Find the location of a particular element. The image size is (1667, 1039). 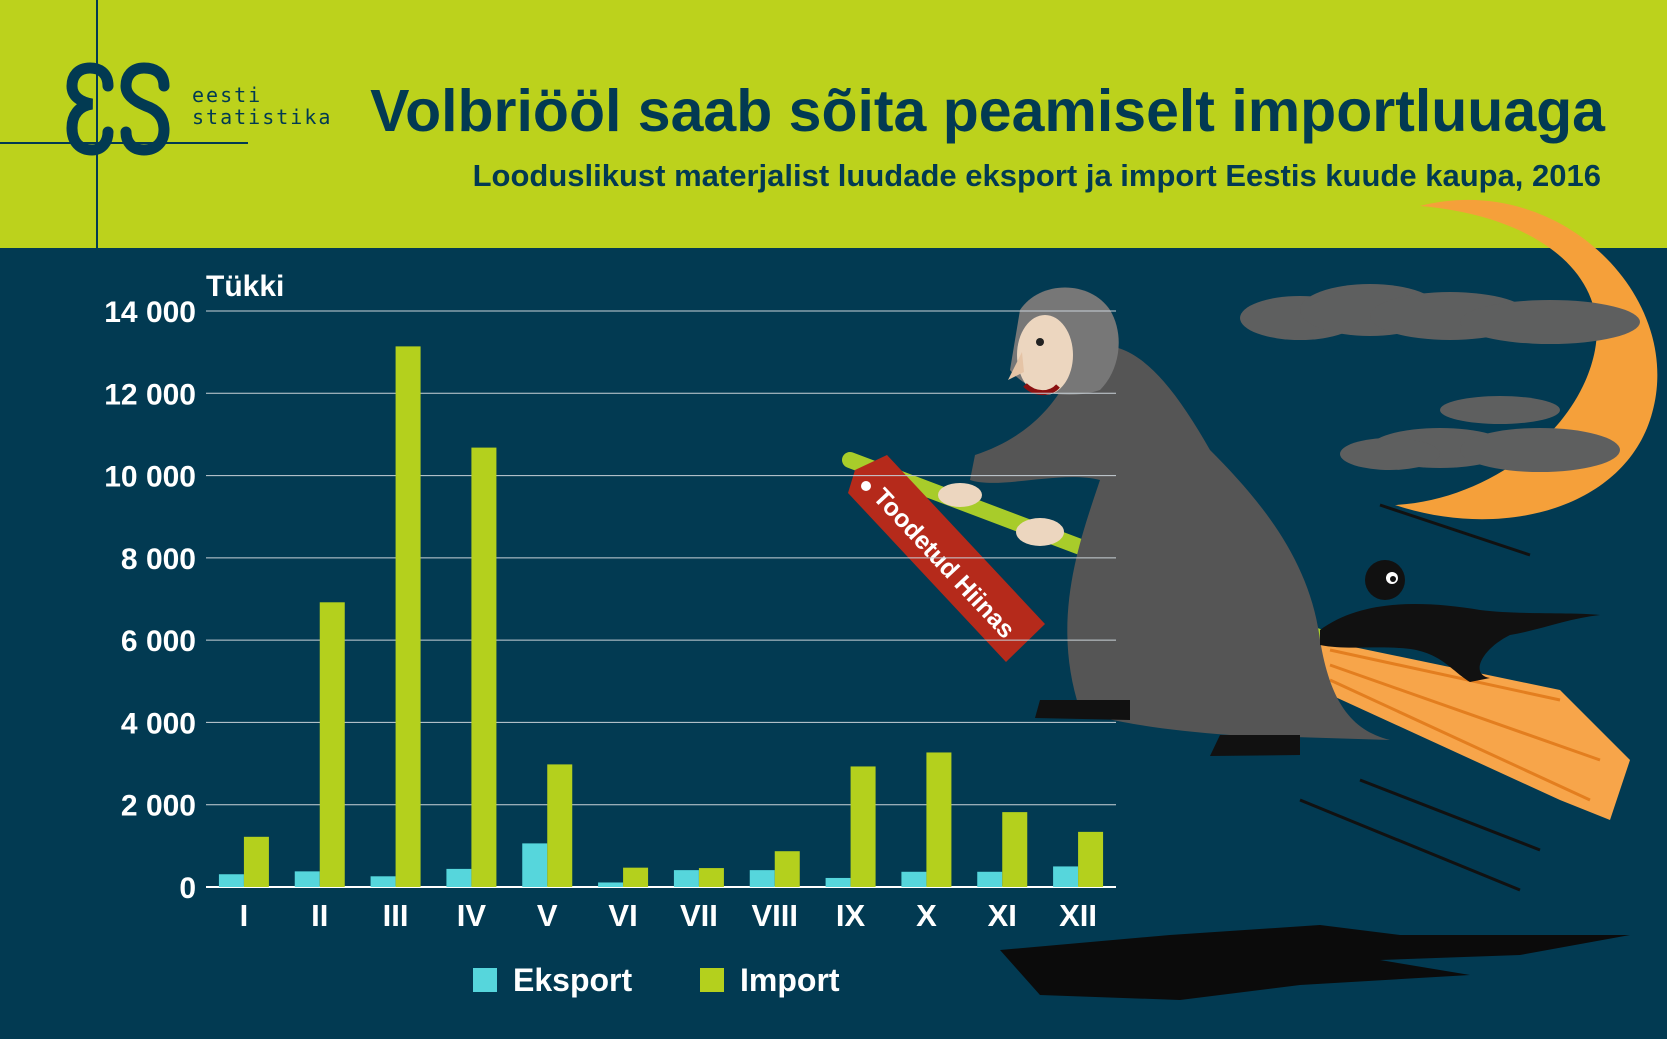

y-axis-ticks: 0 2 000 4 000 6 000 8 000 10 000 12 000 14 000 is located at coordinates (150, 600).